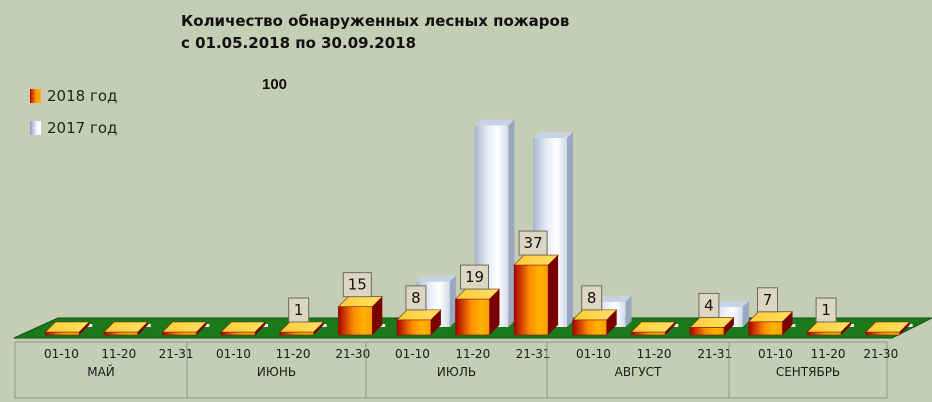 This screenshot has height=402, width=932. What do you see at coordinates (82, 96) in the screenshot?
I see `legend-label-2018: 2018 год` at bounding box center [82, 96].